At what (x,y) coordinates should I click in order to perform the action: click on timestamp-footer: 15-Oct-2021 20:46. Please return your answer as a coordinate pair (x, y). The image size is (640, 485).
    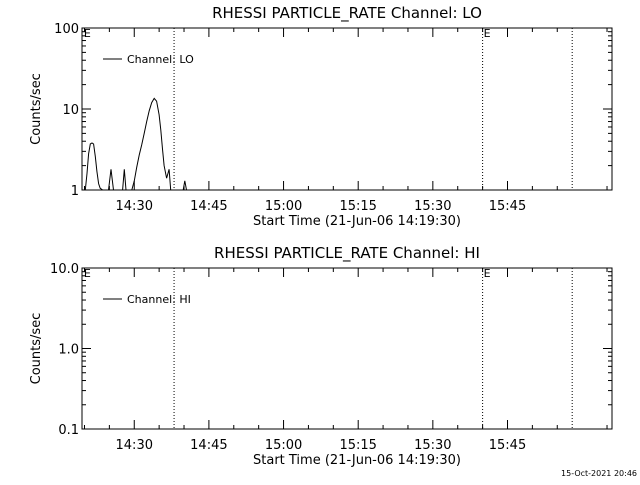
    Looking at the image, I should click on (599, 473).